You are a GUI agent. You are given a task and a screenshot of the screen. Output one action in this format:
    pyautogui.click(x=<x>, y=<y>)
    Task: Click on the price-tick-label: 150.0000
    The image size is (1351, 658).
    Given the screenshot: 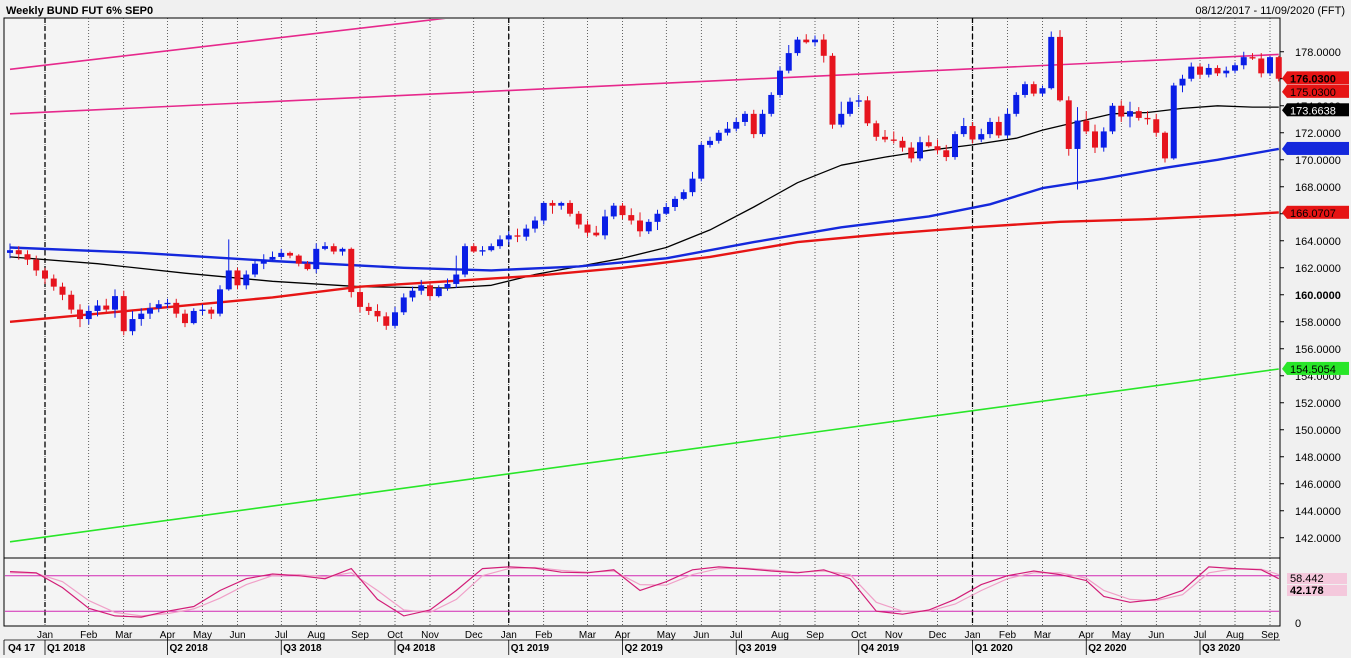 What is the action you would take?
    pyautogui.click(x=1318, y=431)
    